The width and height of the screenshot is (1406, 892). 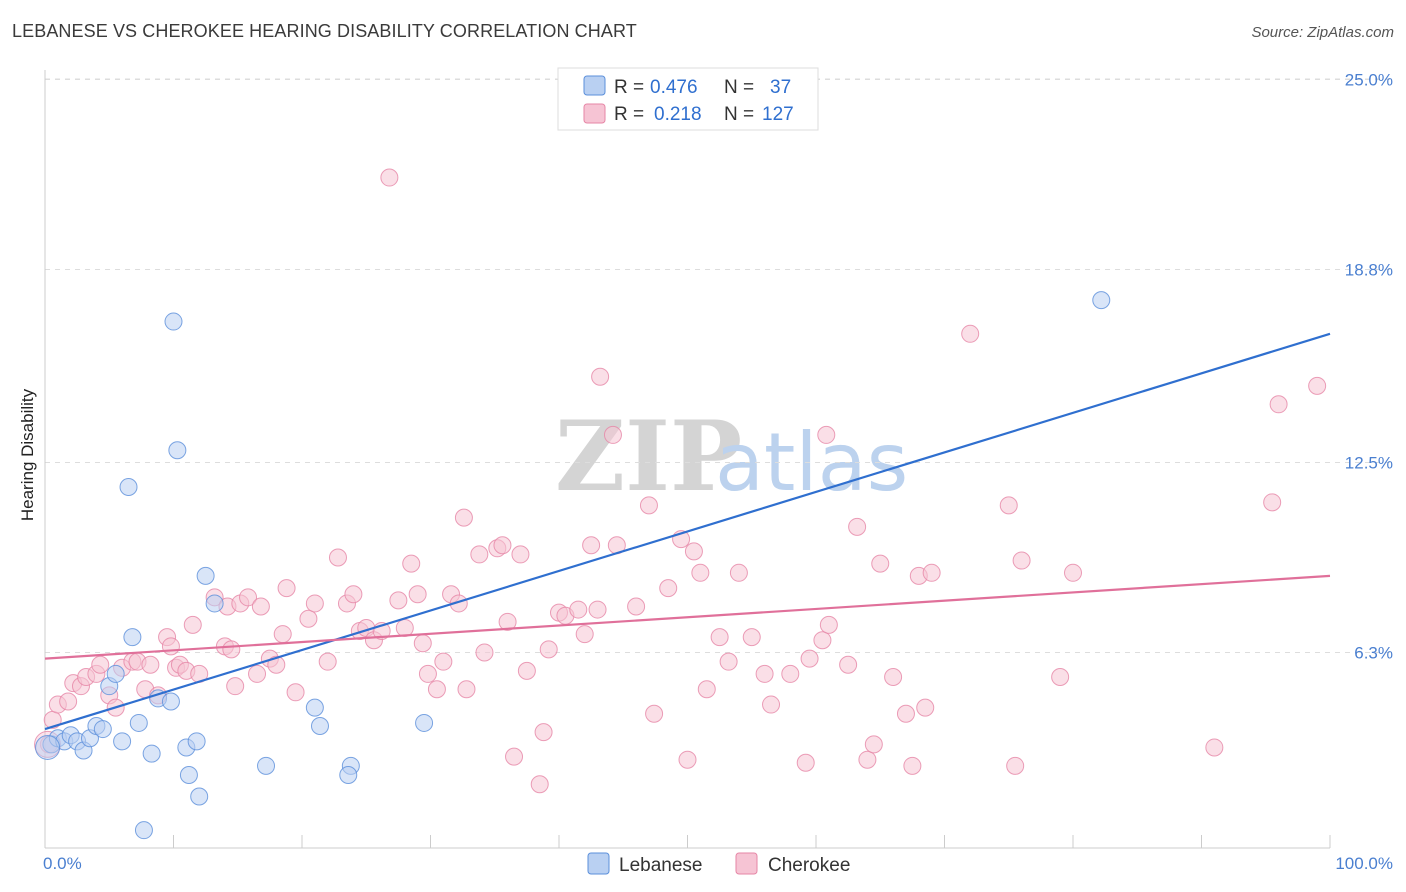 What do you see at coordinates (1369, 269) in the screenshot?
I see `y-tick-label: 18.8%` at bounding box center [1369, 269].